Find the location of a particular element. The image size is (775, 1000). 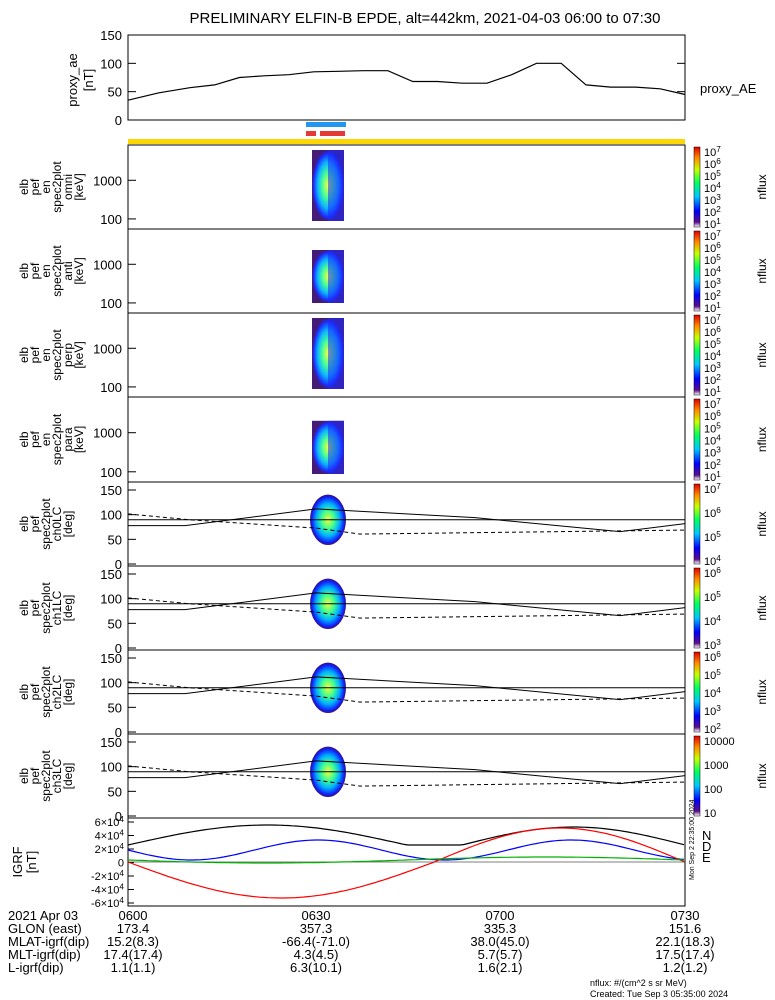

colorbar-tick-label: 10² is located at coordinates (712, 212).